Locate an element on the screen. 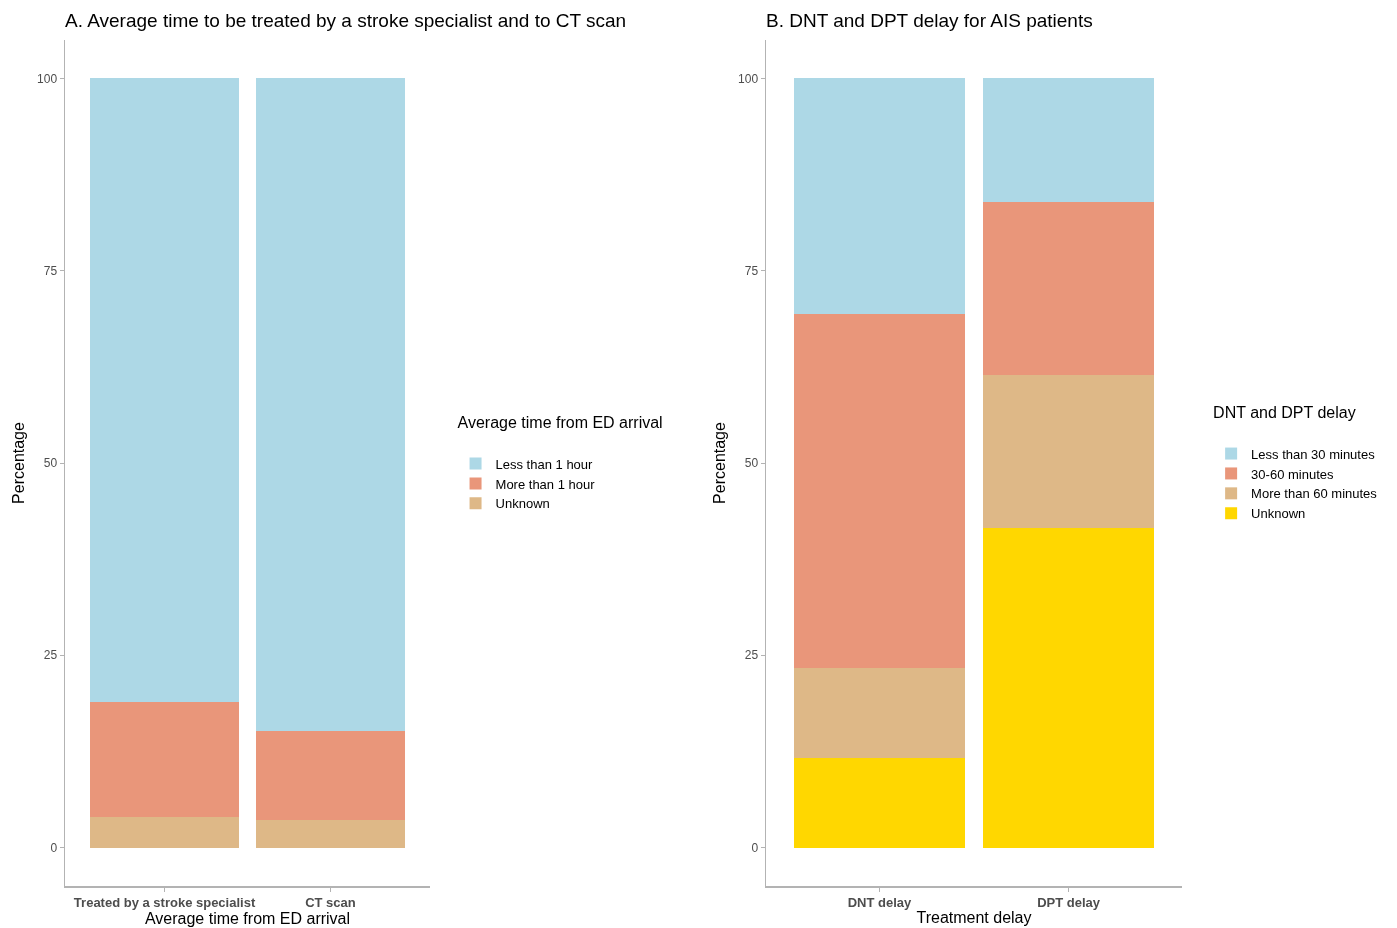 The image size is (1397, 928). legend-title: DNT and DPT delay is located at coordinates (1284, 412).